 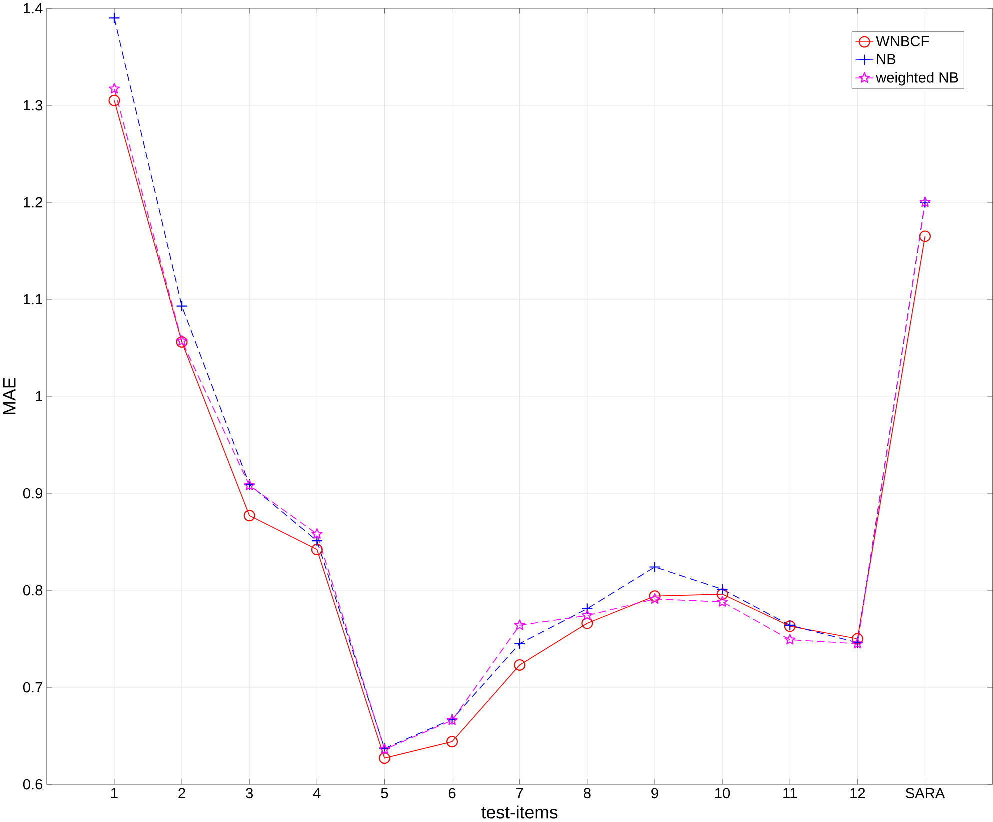 I want to click on x-tick-label: 10, so click(x=723, y=793).